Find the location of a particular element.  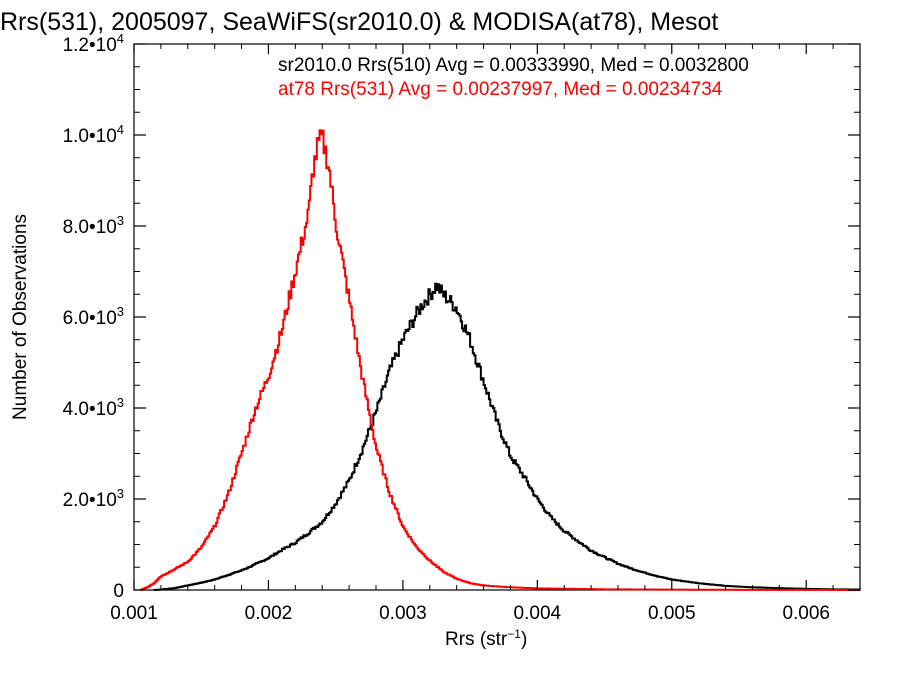

x-tick-label-2: 0.003 is located at coordinates (403, 613).